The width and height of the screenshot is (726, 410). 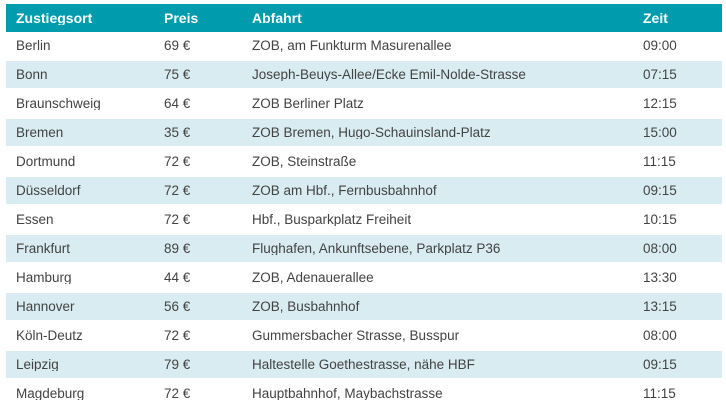 What do you see at coordinates (347, 393) in the screenshot?
I see `departure-cell: Hauptbahnhof, Maybachstrasse` at bounding box center [347, 393].